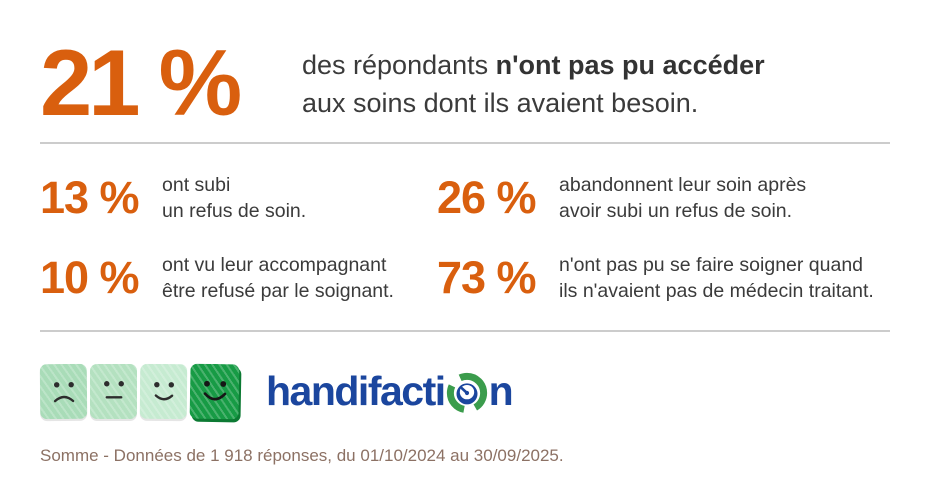  I want to click on hero-stat-value: 21 %, so click(141, 82).